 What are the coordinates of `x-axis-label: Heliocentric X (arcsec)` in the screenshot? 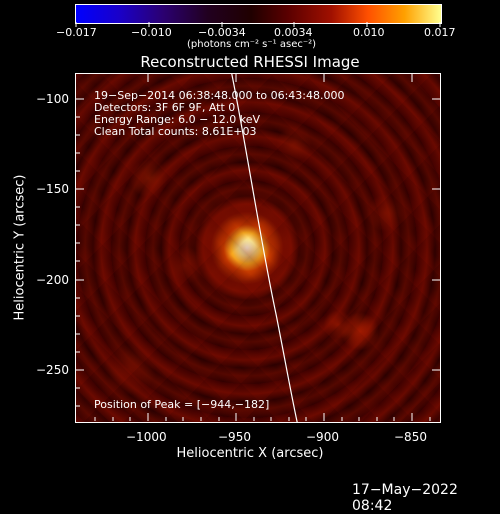 It's located at (250, 453).